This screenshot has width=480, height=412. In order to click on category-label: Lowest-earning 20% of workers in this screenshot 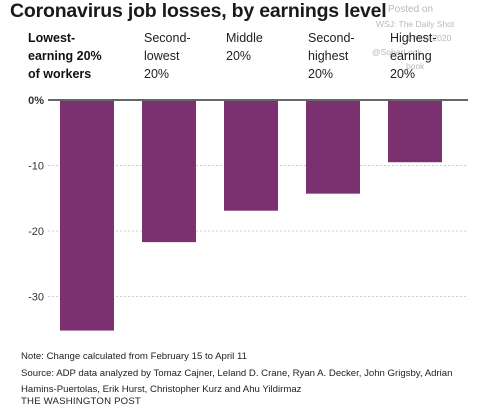, I will do `click(68, 56)`.